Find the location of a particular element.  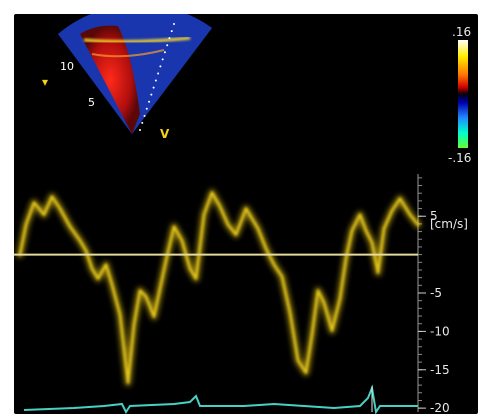

sector-orientation-marker: ▾ is located at coordinates (45, 82).